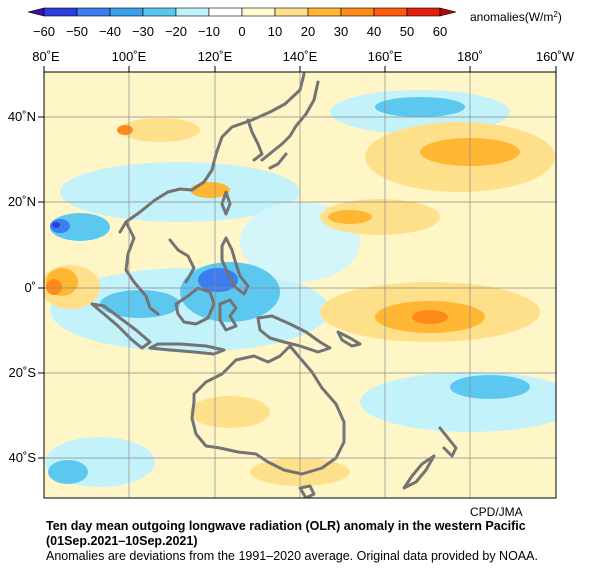  I want to click on colorbar-tick-label: 10, so click(275, 31).